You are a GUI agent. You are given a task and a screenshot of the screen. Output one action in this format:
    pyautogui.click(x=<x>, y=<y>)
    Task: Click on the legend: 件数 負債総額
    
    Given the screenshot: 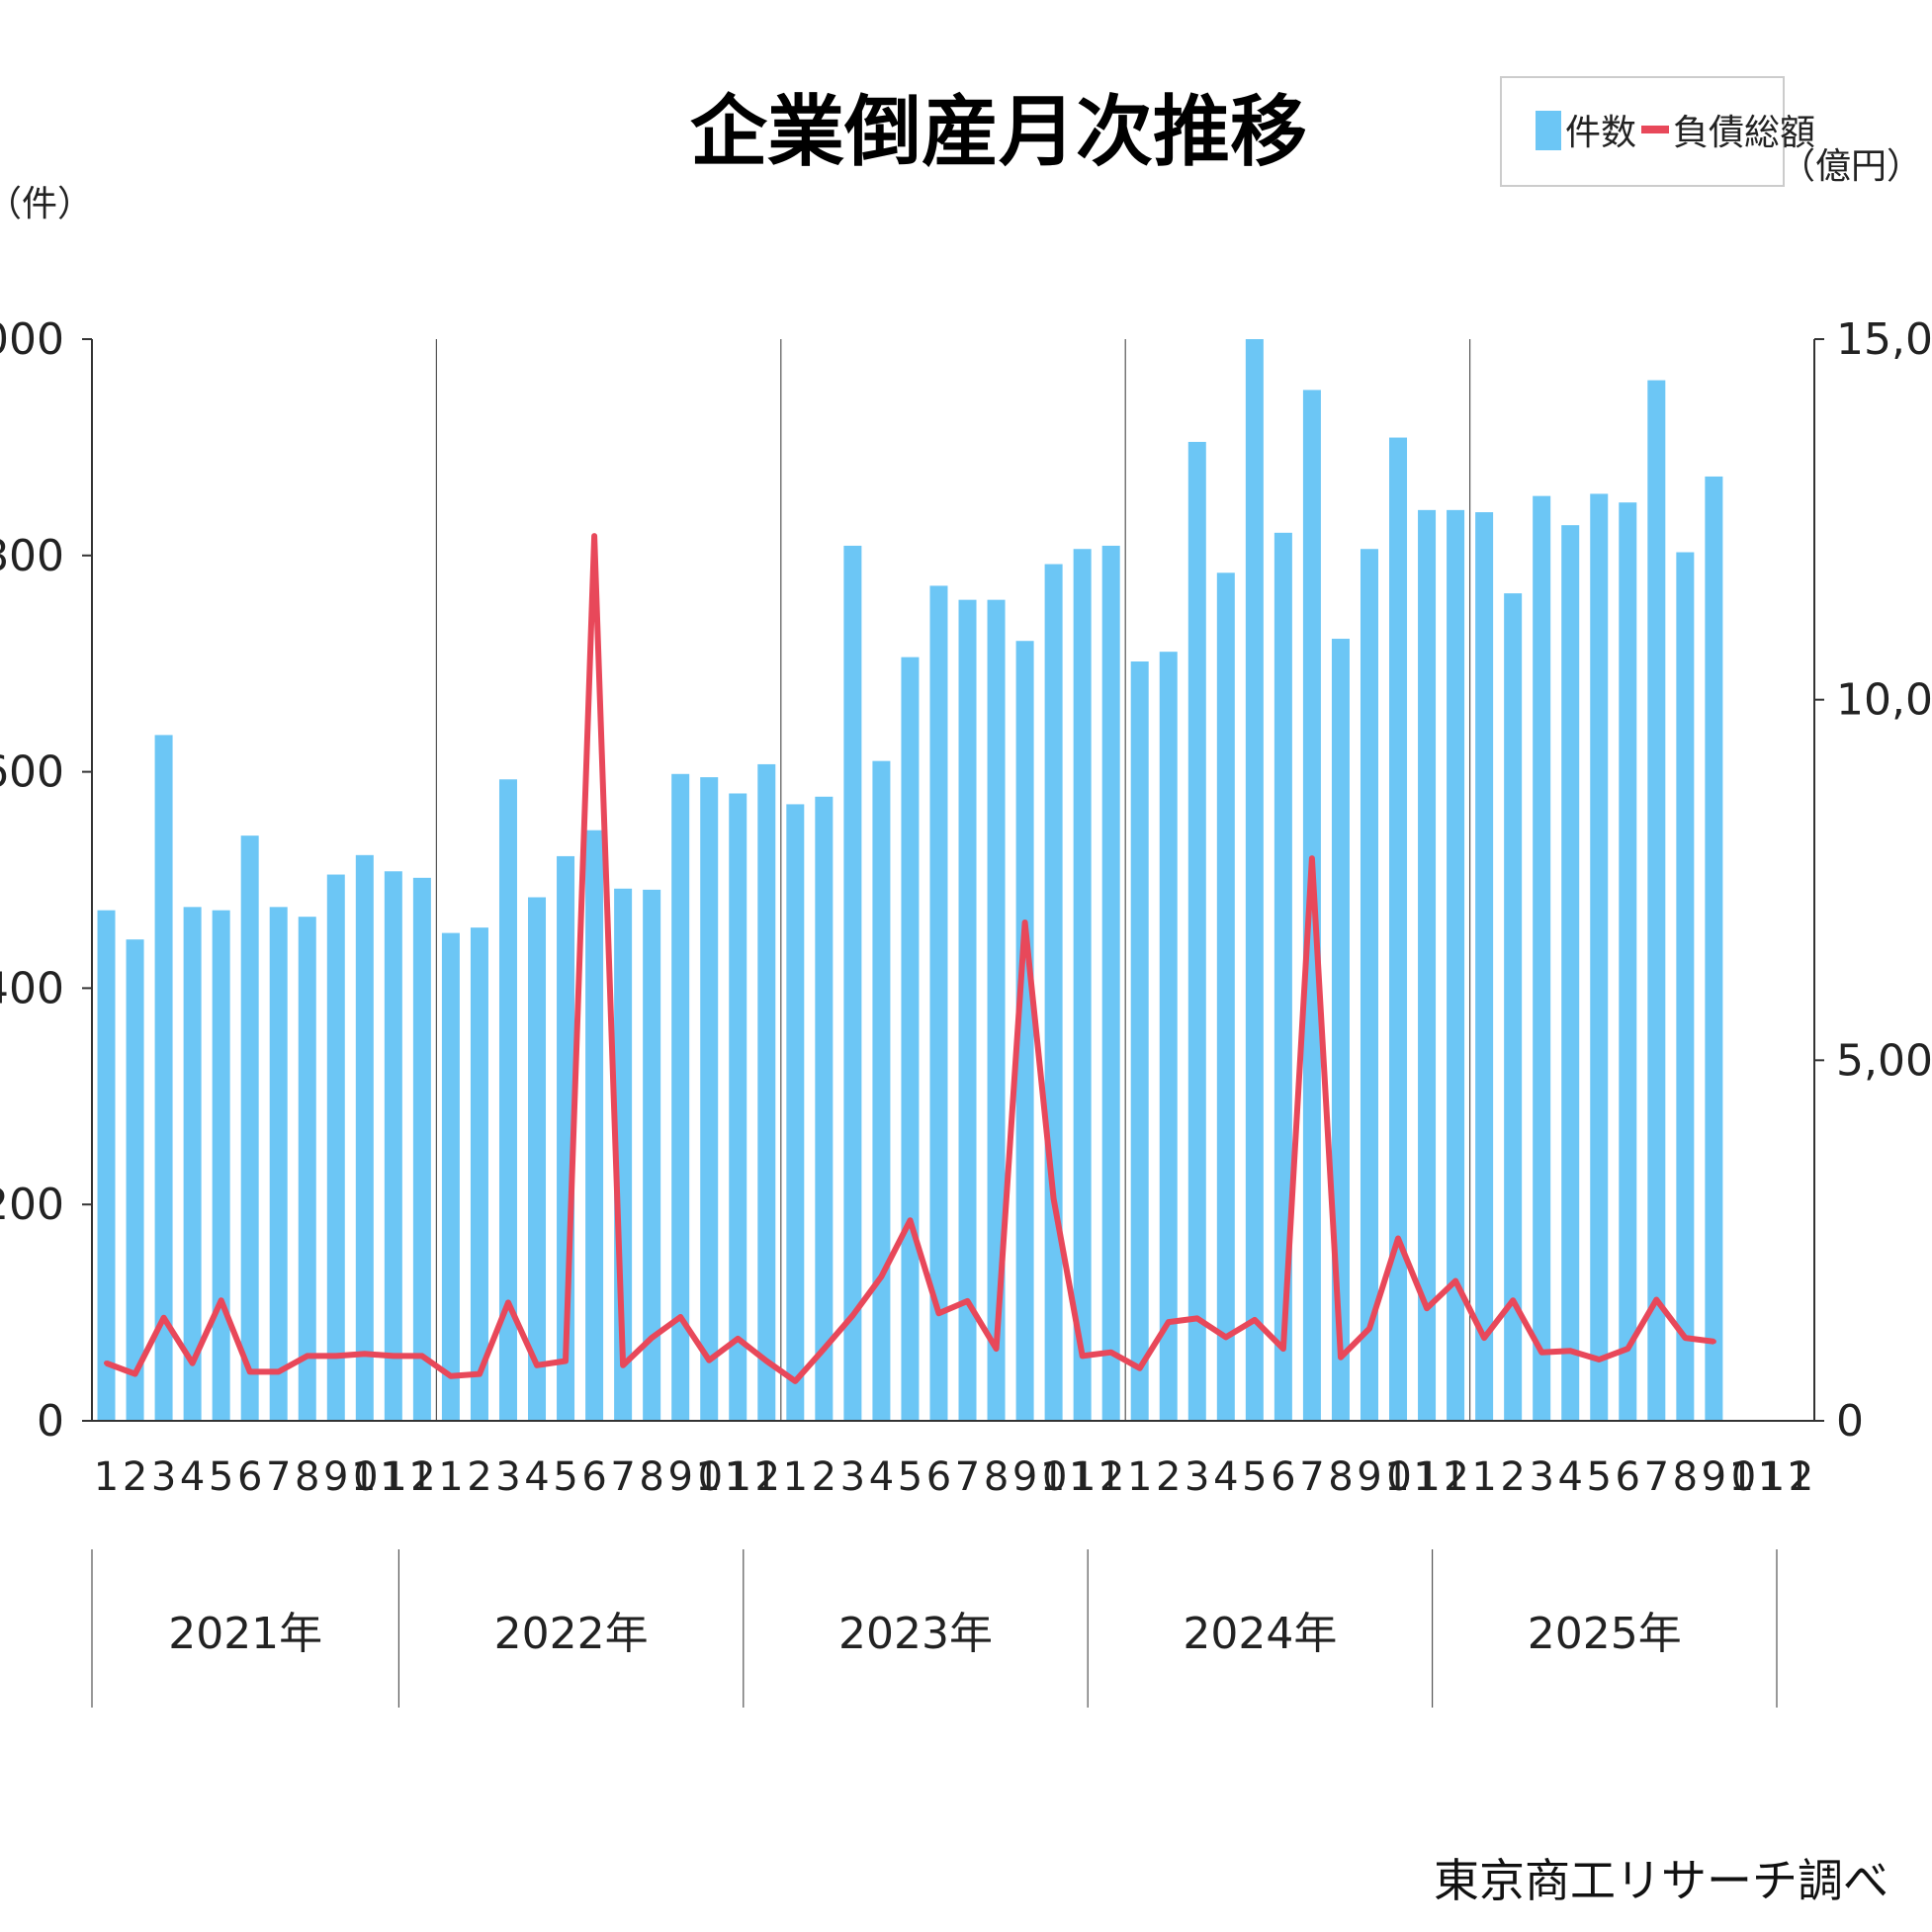 What is the action you would take?
    pyautogui.click(x=1657, y=131)
    